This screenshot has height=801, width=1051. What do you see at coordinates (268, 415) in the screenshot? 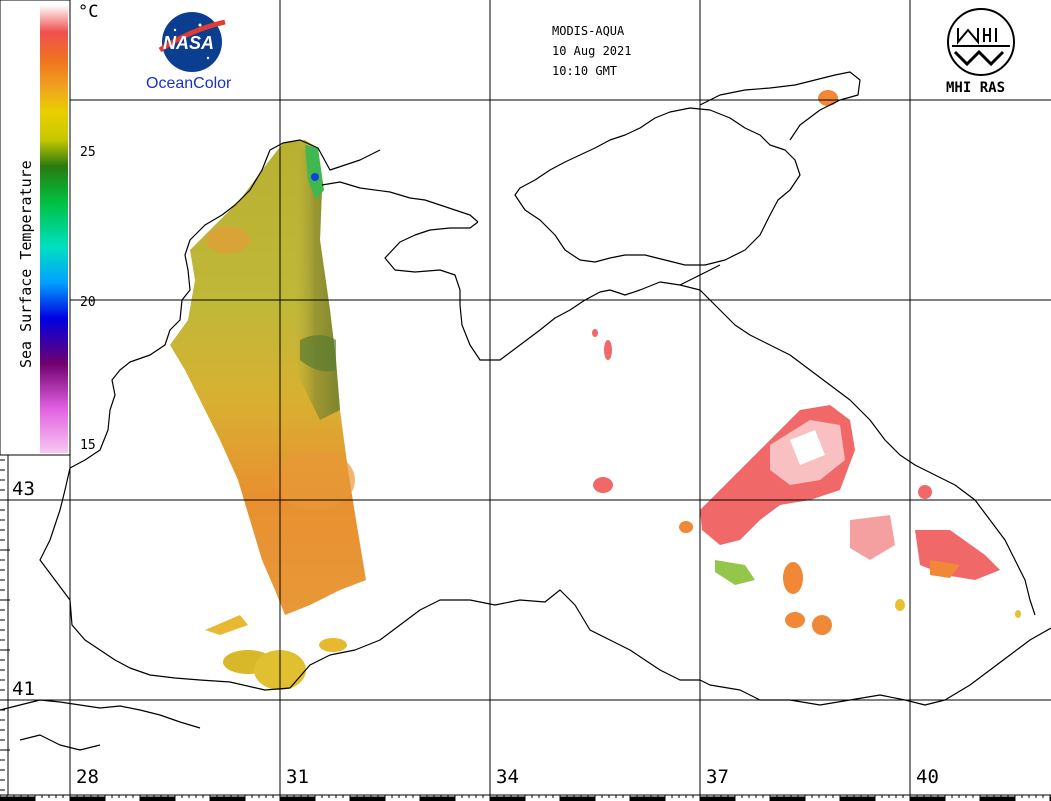
I see `sst-swath-west` at bounding box center [268, 415].